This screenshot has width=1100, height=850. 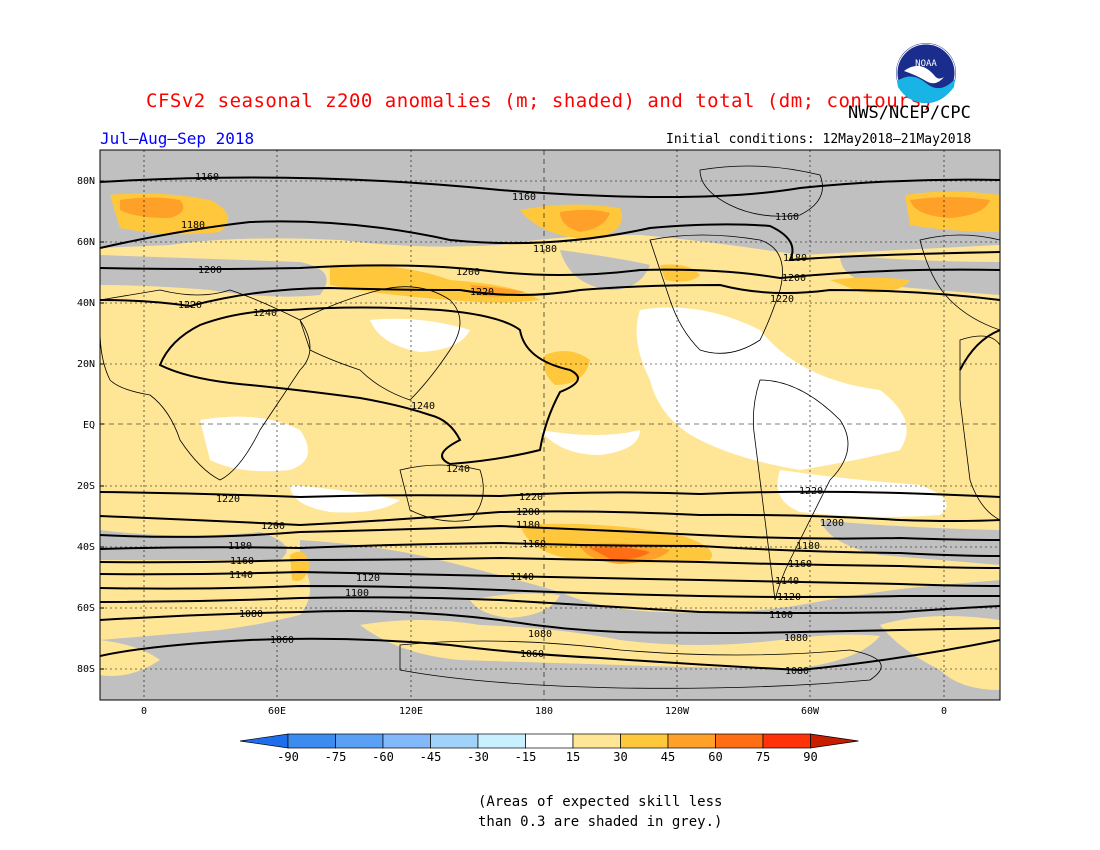 I want to click on skill-note-line: than 0.3 are shaded in grey.), so click(x=600, y=822).